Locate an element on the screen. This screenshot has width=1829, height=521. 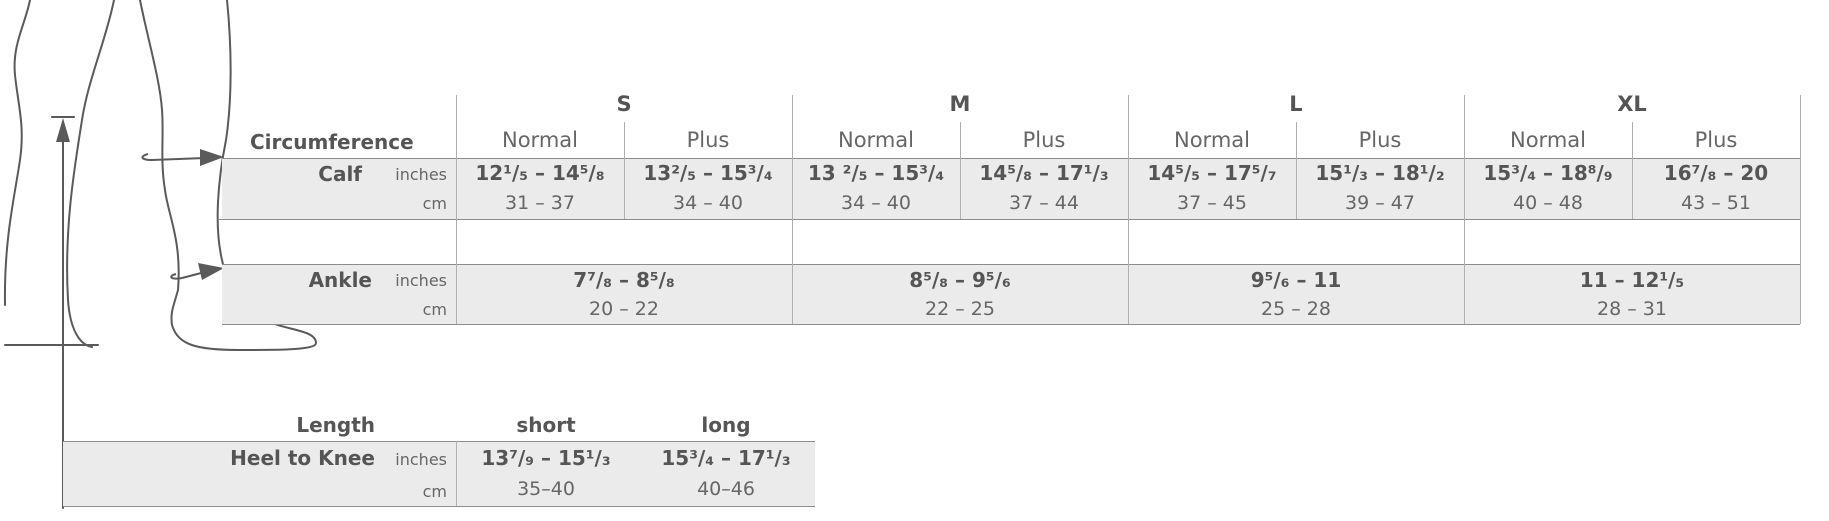
heel-to-knee-cm-long: 40–46 is located at coordinates (726, 489).